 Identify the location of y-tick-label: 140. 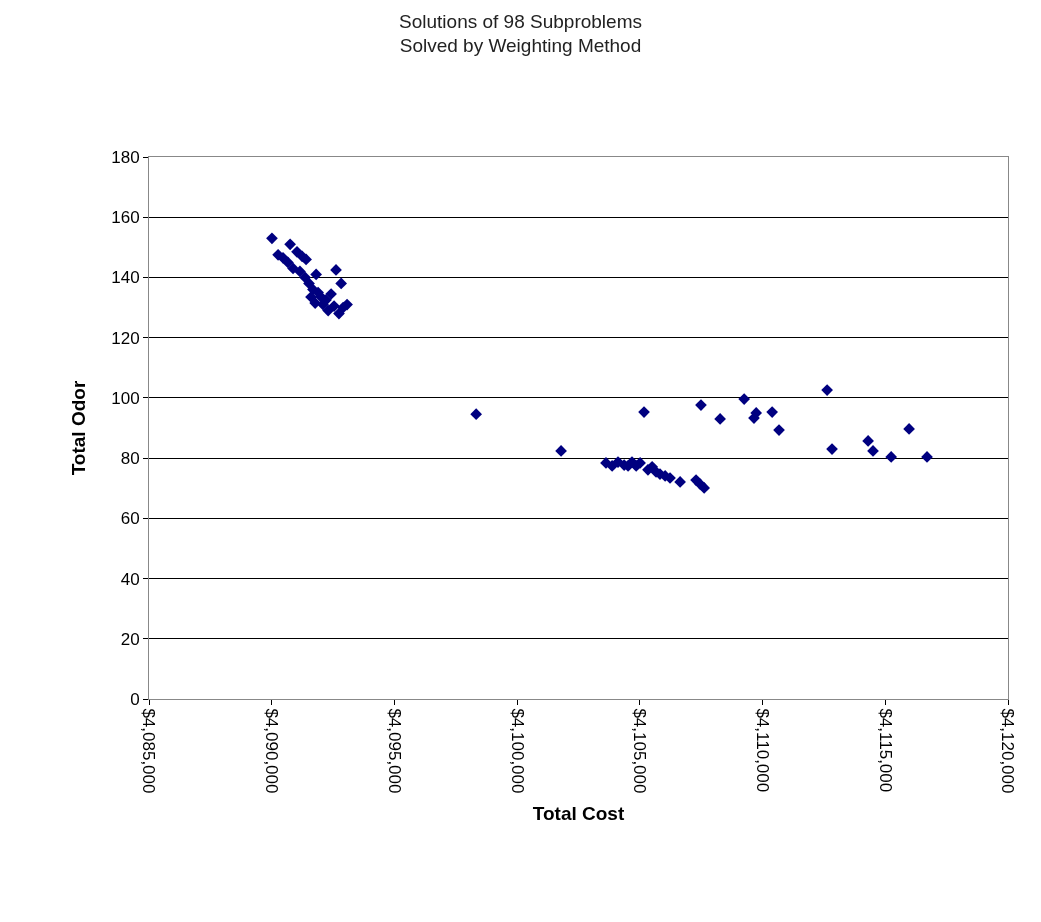
(125, 278).